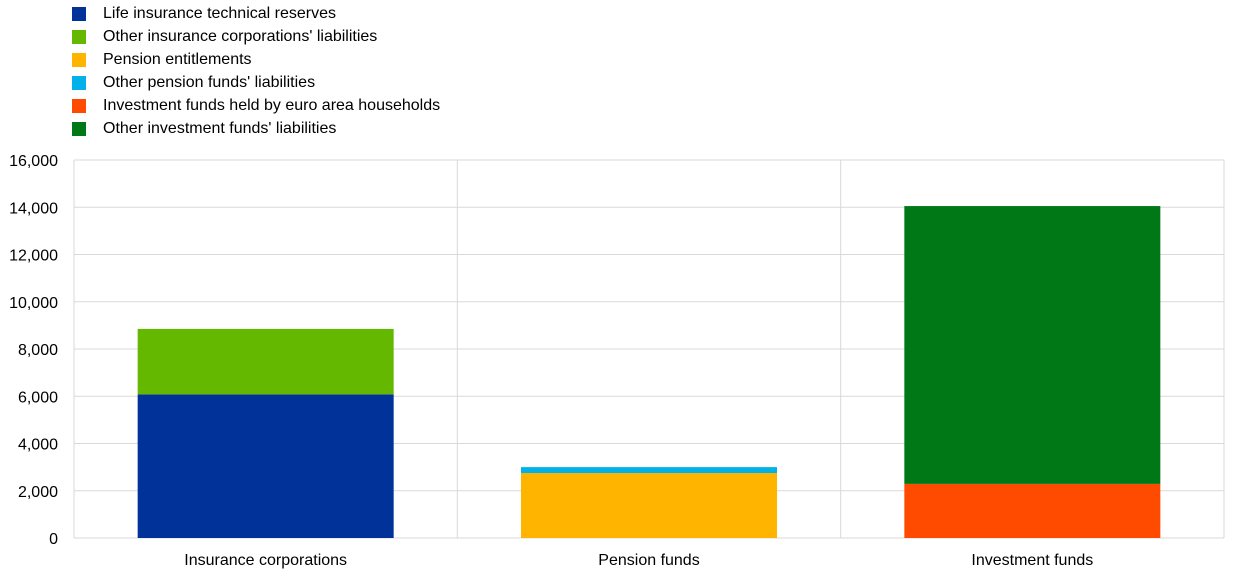 Image resolution: width=1240 pixels, height=579 pixels. I want to click on legend-label: Life insurance technical reserves, so click(220, 13).